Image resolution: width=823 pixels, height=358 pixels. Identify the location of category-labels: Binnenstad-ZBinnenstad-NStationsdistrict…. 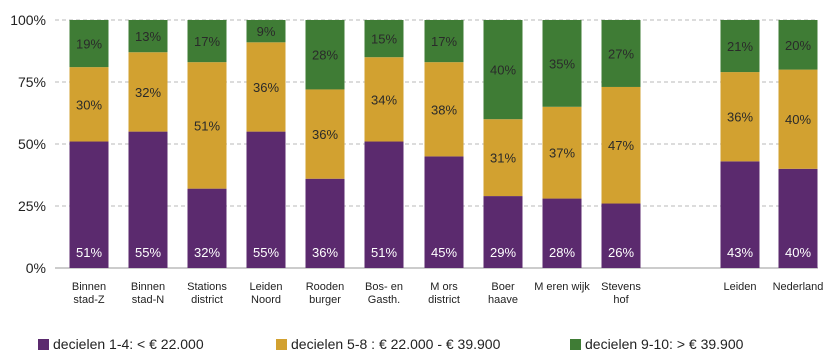
(447, 293).